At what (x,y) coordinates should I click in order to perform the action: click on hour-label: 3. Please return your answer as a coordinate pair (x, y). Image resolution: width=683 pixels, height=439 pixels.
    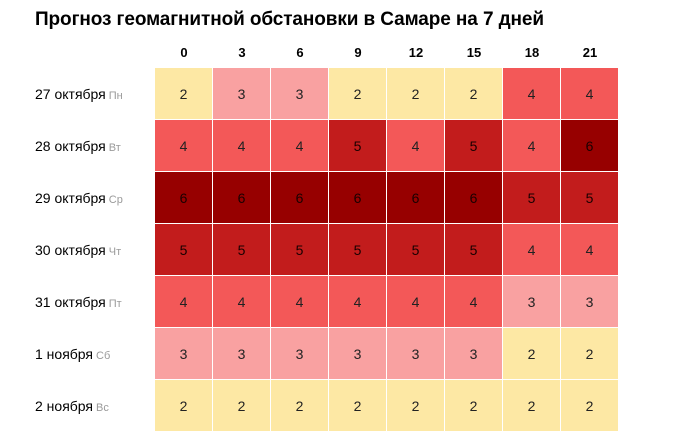
    Looking at the image, I should click on (242, 52).